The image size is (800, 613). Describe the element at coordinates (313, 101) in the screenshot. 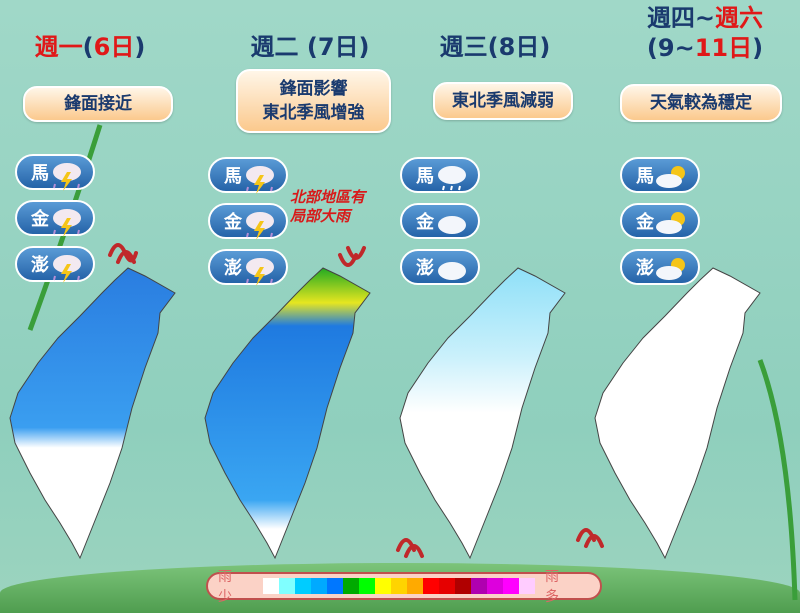

I see `summary-tuesday: 鋒面影響 東北季風增強` at that location.